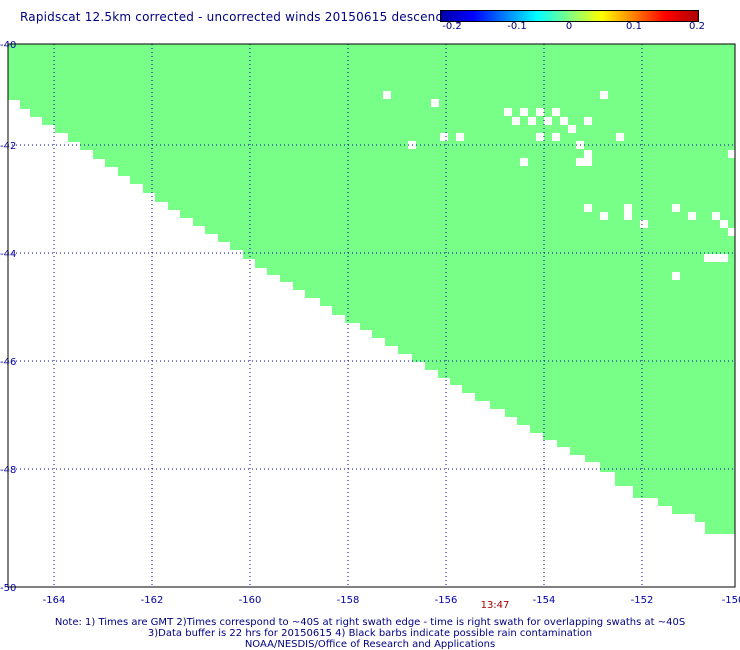 The height and width of the screenshot is (650, 740). I want to click on pass-time-label: 13:47, so click(495, 605).